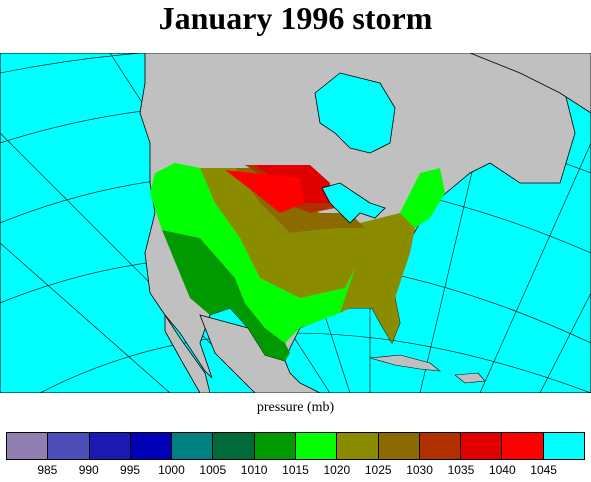 The height and width of the screenshot is (482, 591). Describe the element at coordinates (187, 353) in the screenshot. I see `baja-land` at that location.